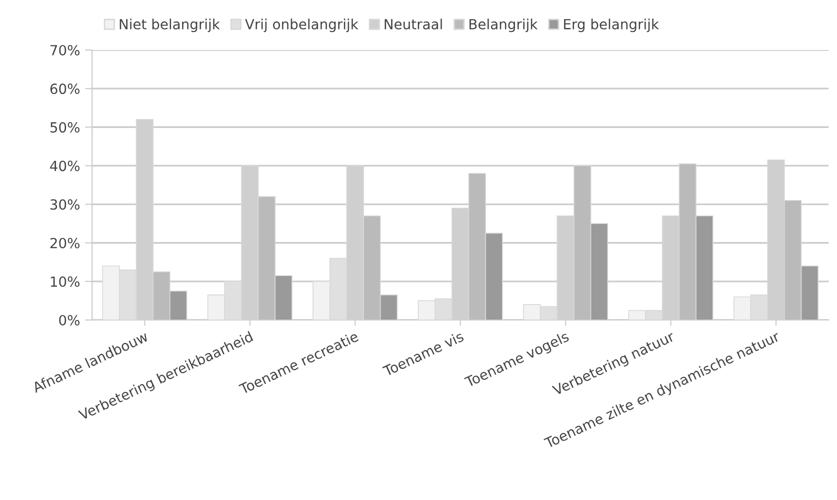  What do you see at coordinates (611, 25) in the screenshot?
I see `legend-label: Erg belangrijk` at bounding box center [611, 25].